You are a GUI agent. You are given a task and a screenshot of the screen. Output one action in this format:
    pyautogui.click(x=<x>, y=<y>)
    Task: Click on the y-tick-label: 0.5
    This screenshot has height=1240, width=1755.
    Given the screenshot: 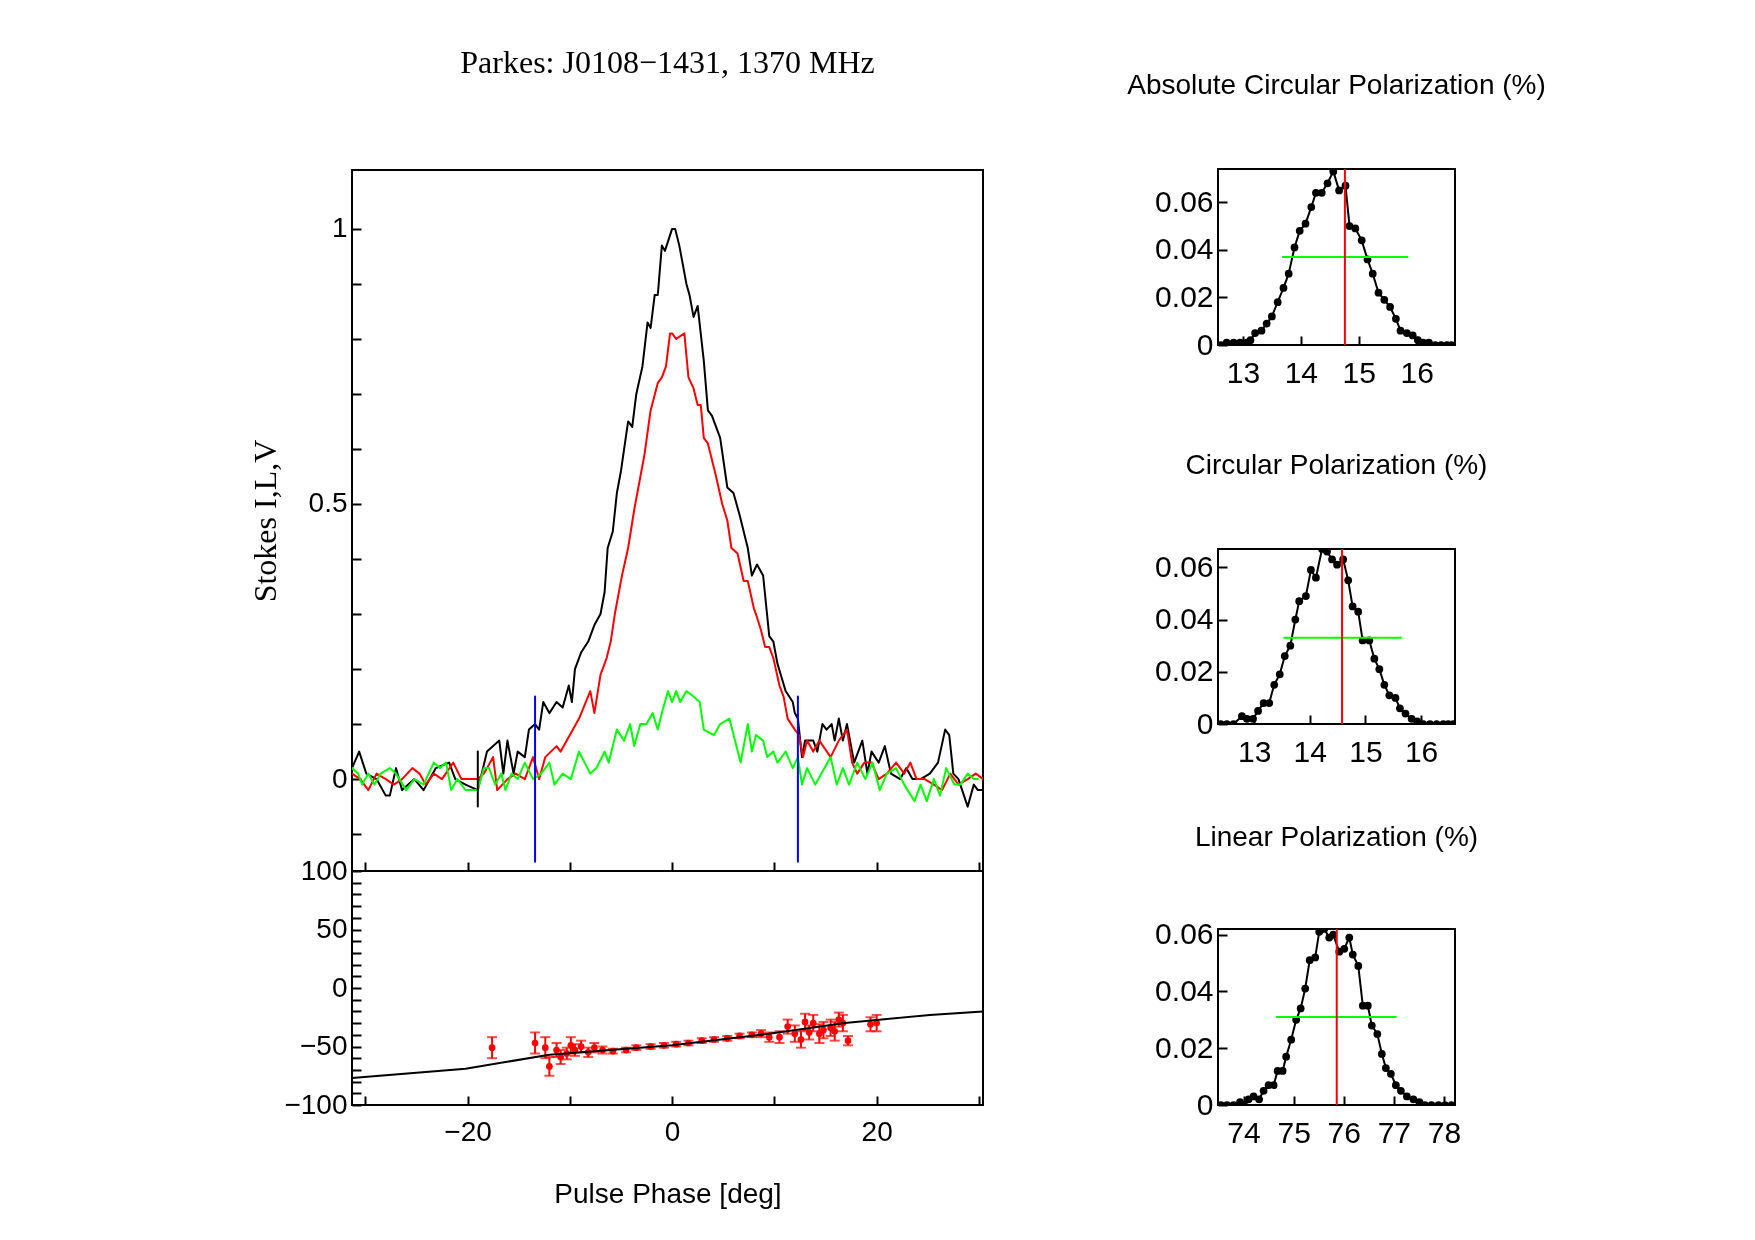 What is the action you would take?
    pyautogui.click(x=328, y=503)
    